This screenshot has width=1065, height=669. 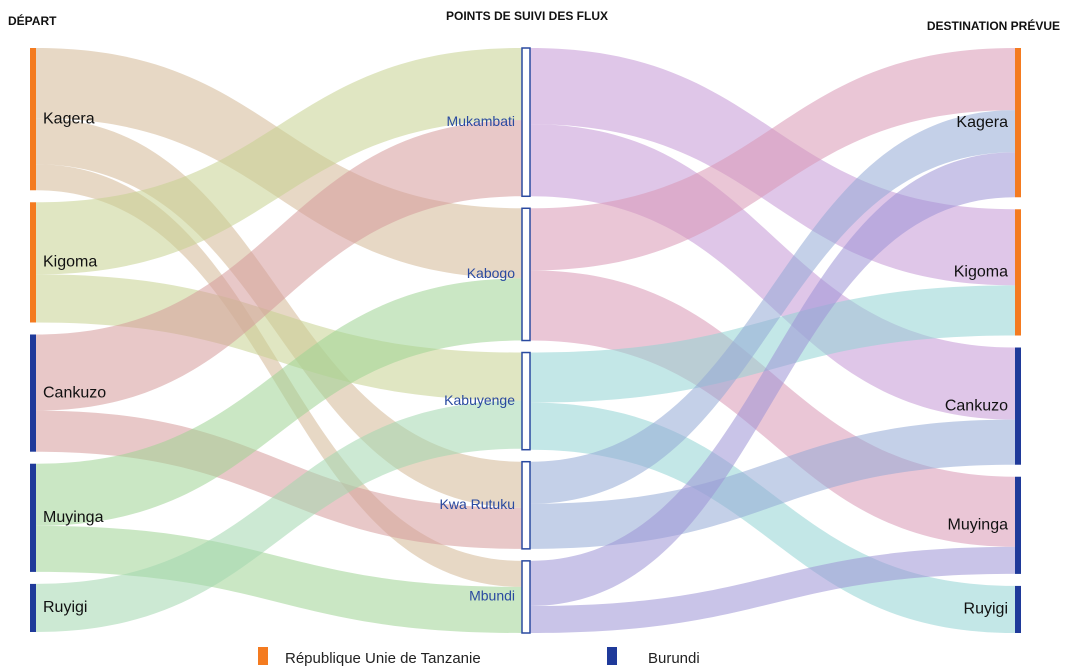 I want to click on column-title: DESTINATION PRÉVUE, so click(x=993, y=25).